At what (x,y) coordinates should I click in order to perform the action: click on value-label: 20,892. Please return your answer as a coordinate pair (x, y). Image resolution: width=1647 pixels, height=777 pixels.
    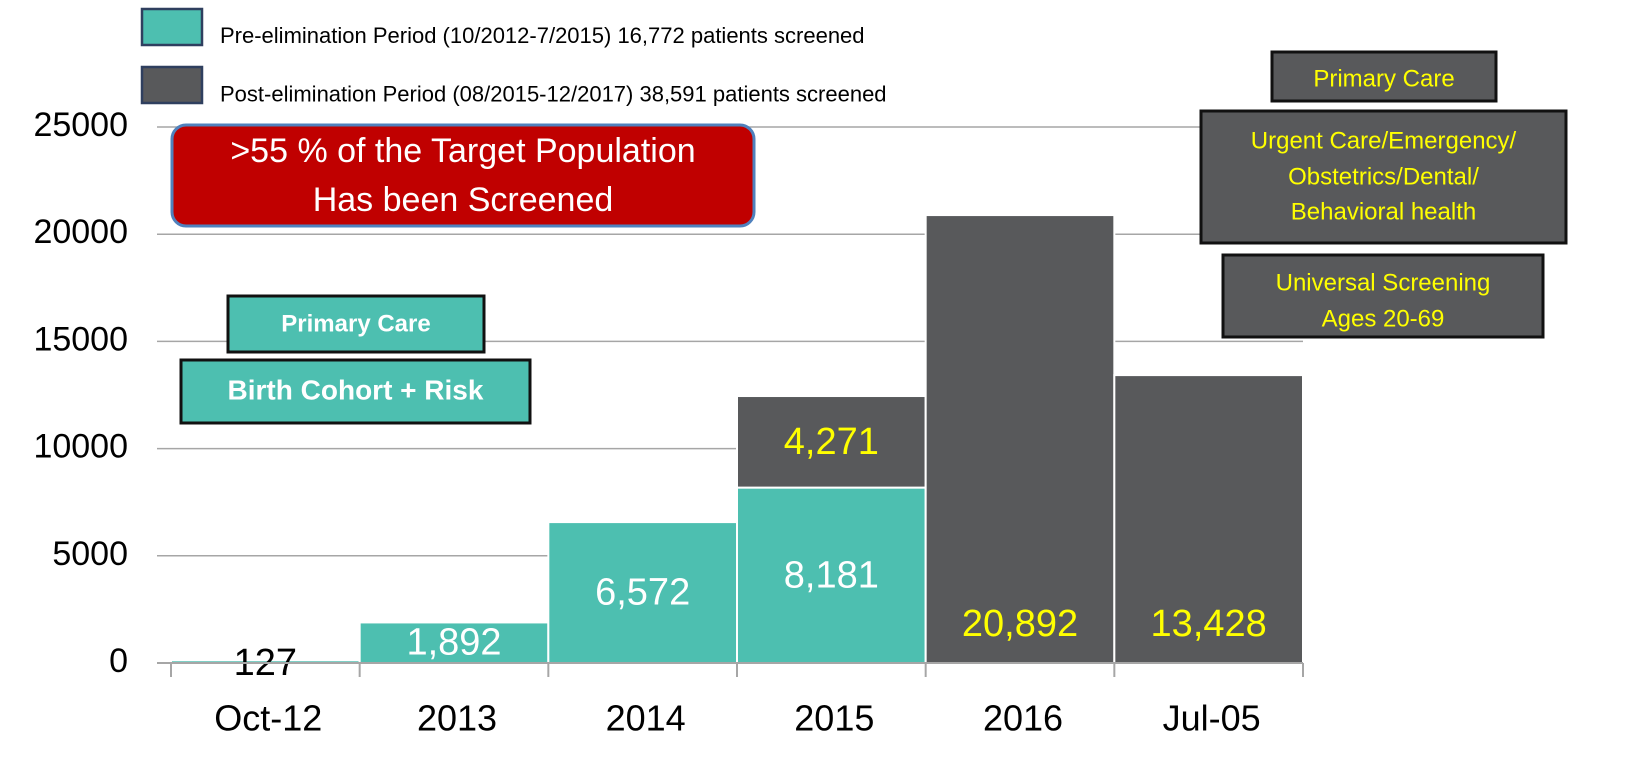
    Looking at the image, I should click on (1020, 624).